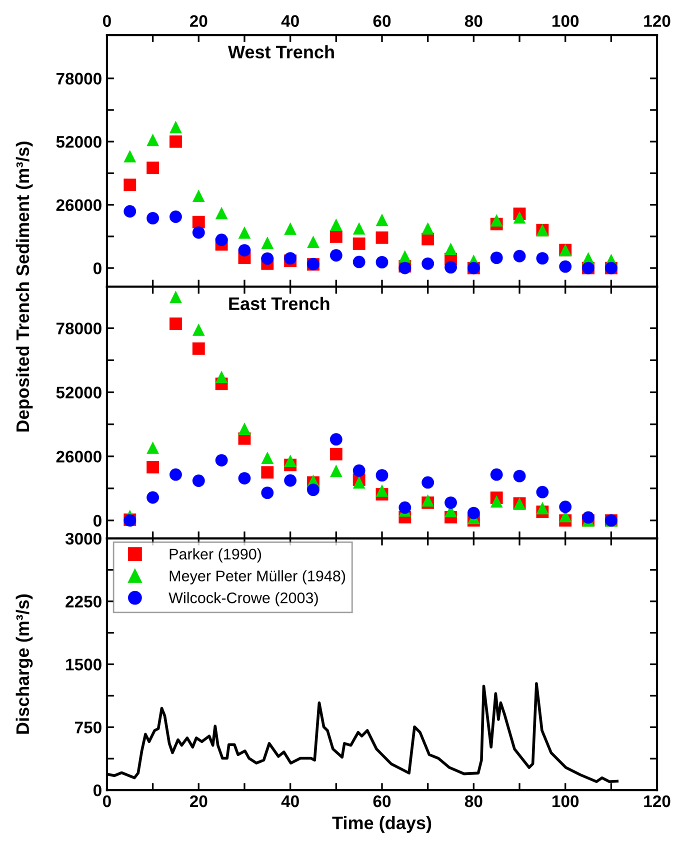 The height and width of the screenshot is (856, 677). What do you see at coordinates (84, 664) in the screenshot?
I see `y-tick-label: 1500` at bounding box center [84, 664].